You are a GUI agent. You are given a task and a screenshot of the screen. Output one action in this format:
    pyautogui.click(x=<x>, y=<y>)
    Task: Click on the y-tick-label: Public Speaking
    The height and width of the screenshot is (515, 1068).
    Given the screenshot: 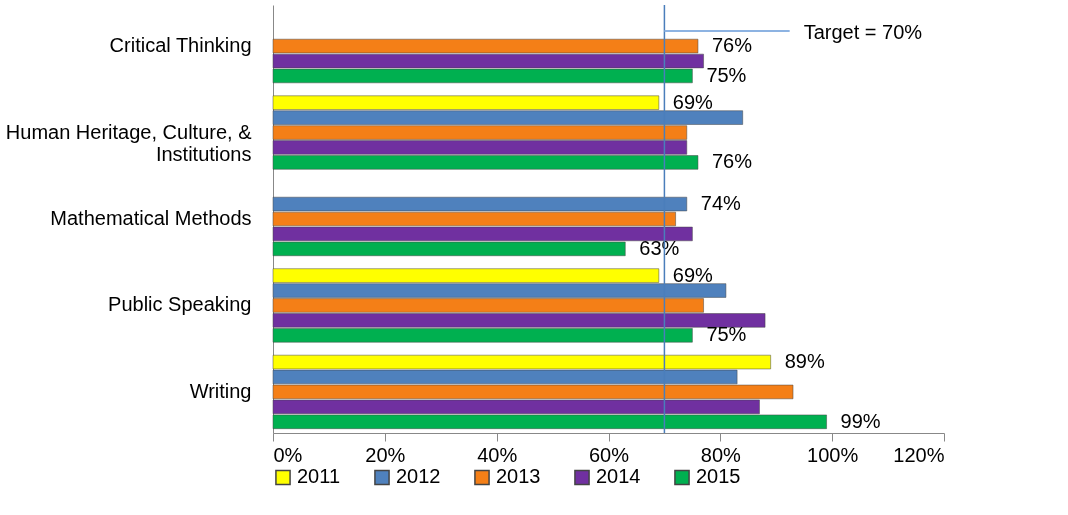 What is the action you would take?
    pyautogui.click(x=180, y=304)
    